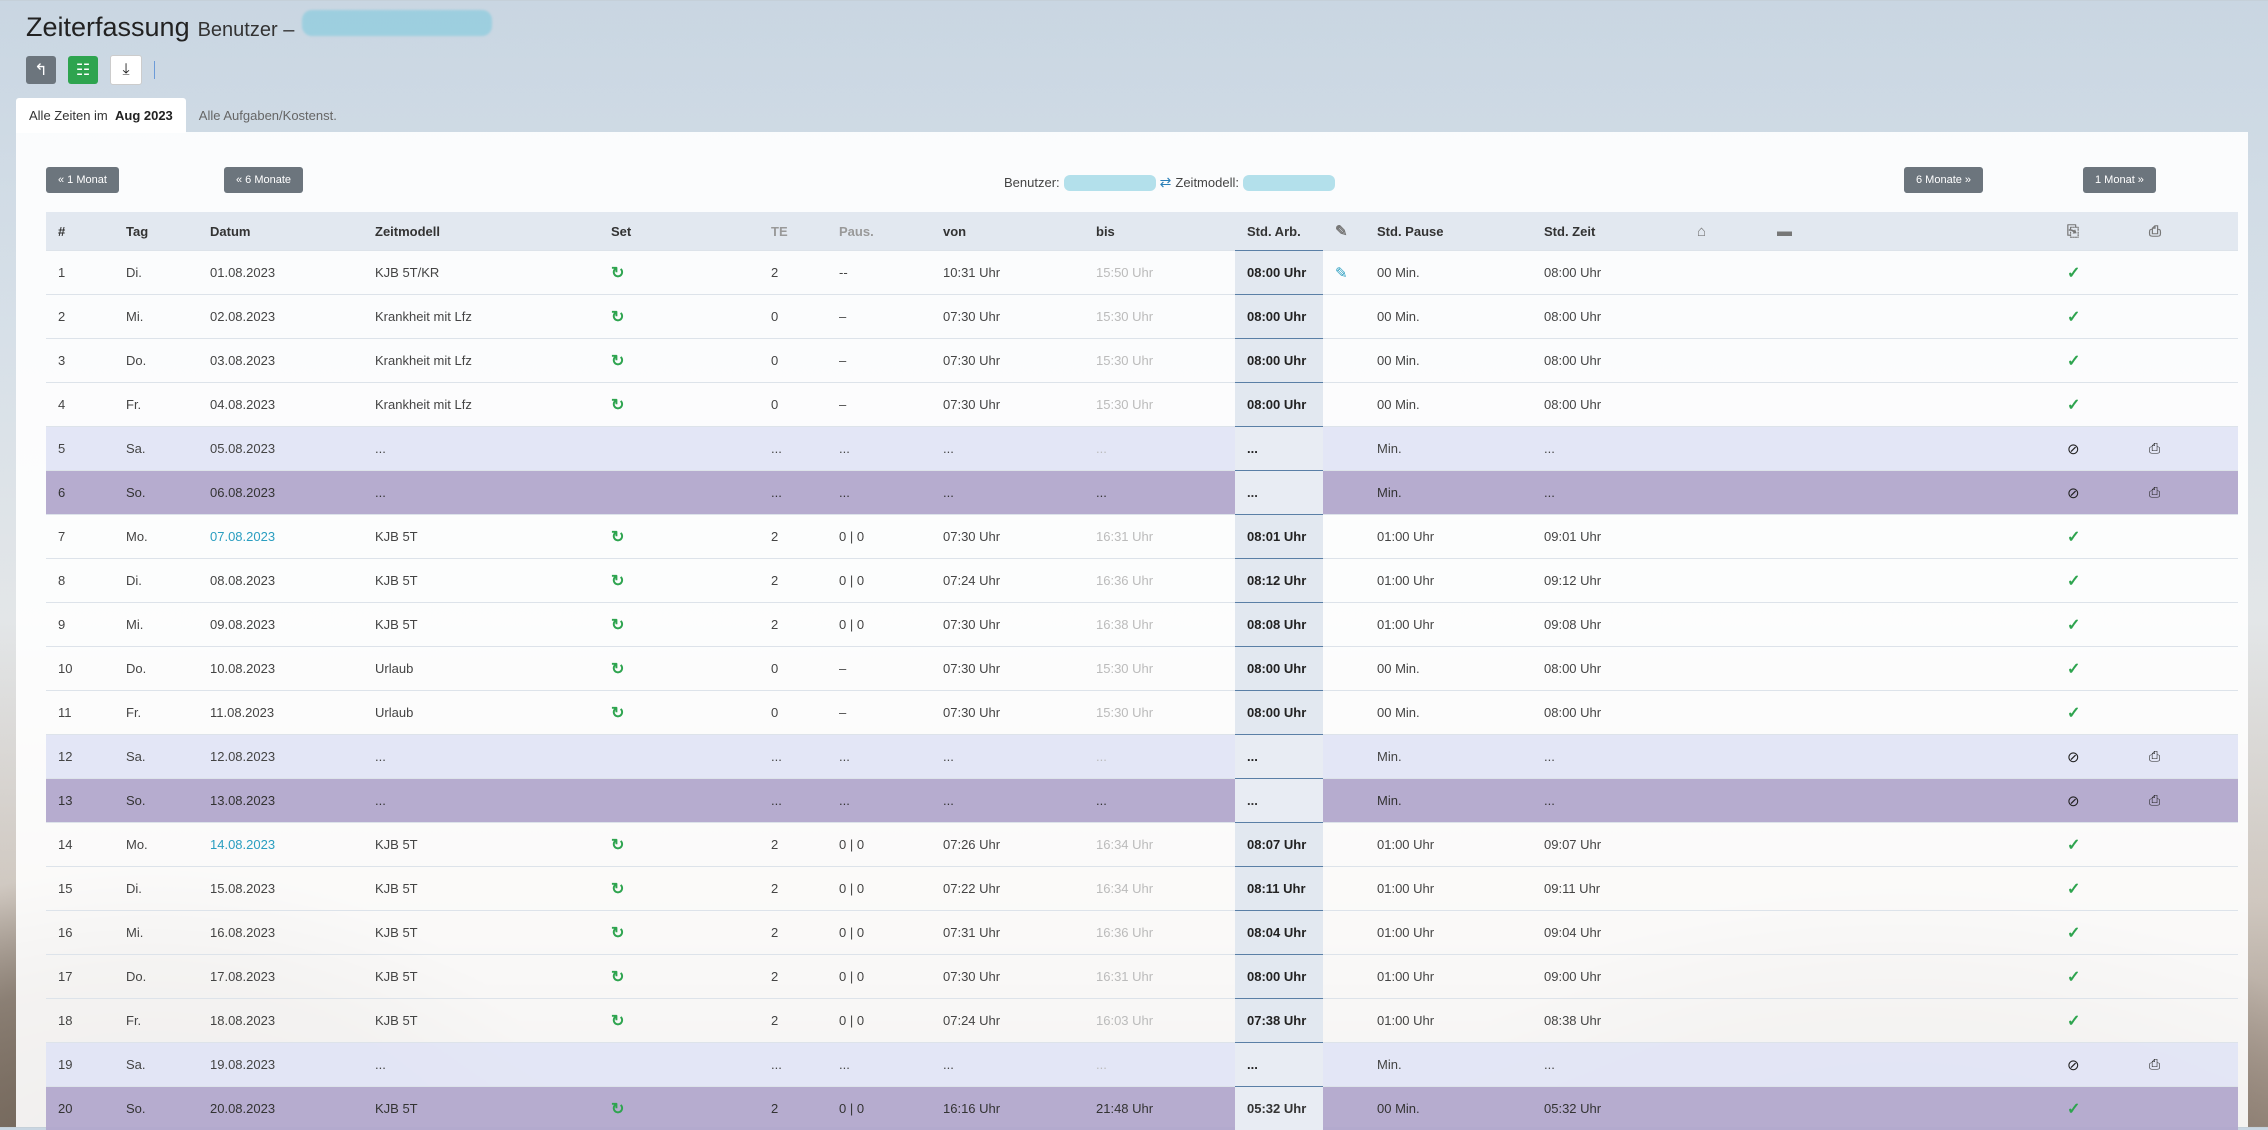 The height and width of the screenshot is (1130, 2268). Describe the element at coordinates (268, 115) in the screenshot. I see `tab-all-tasks: Alle Aufgaben/Kostenst.` at that location.